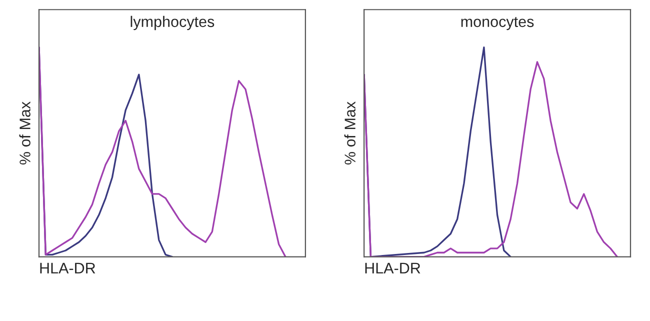 This screenshot has height=321, width=650. Describe the element at coordinates (172, 23) in the screenshot. I see `chart-title: lymphocytes` at that location.